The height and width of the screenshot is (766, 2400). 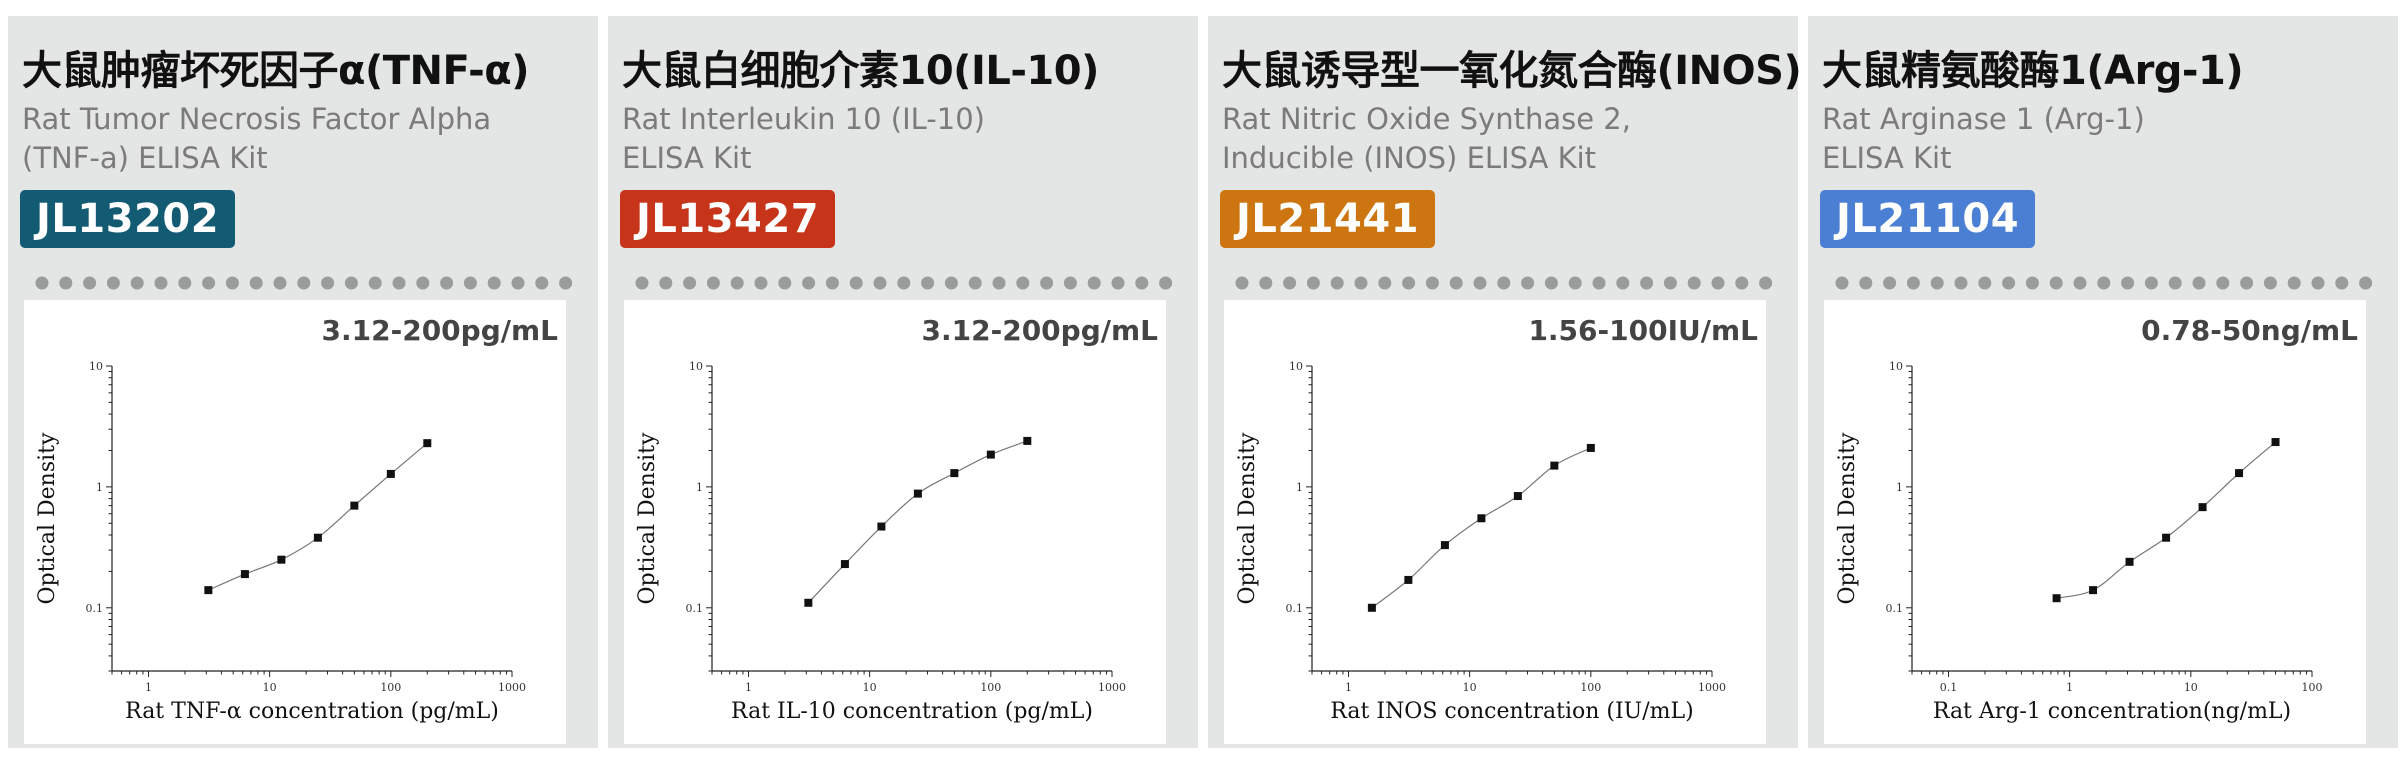 I want to click on product-title-en-line1: Rat Arginase 1 (Arg-1), so click(x=1983, y=119).